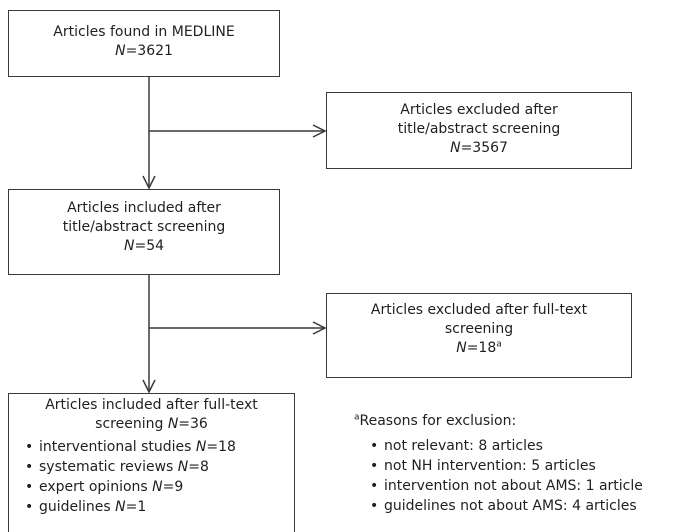  I want to click on box-label-line1: Articles excluded after, so click(479, 110).